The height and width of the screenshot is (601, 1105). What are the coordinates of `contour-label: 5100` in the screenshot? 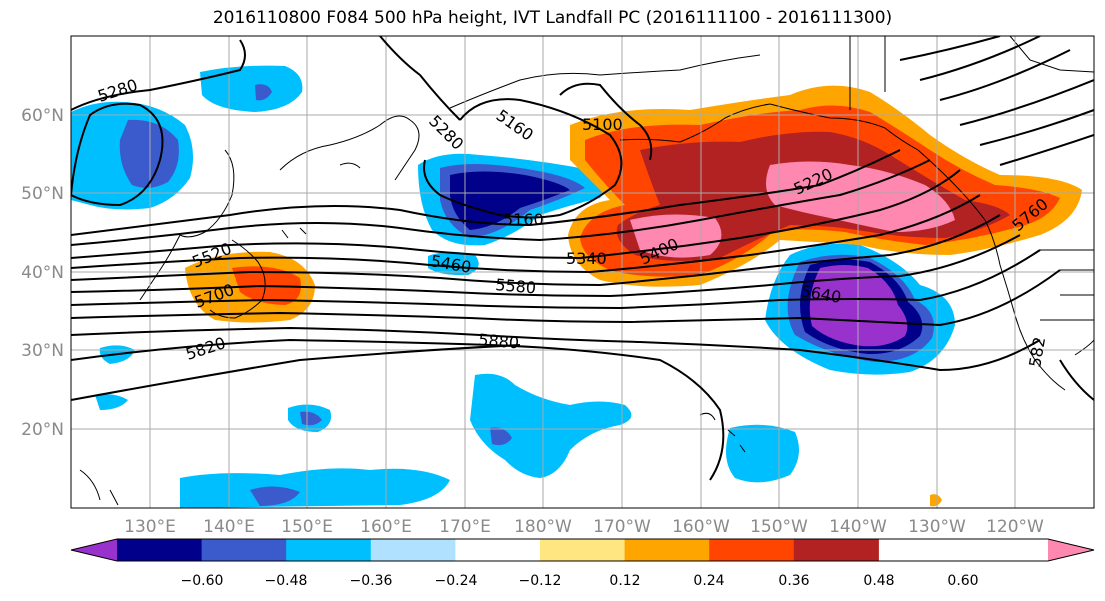 It's located at (602, 124).